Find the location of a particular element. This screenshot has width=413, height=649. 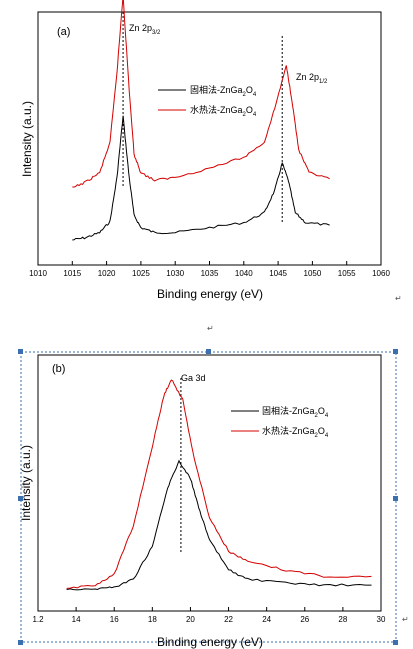

selection-handle-mr is located at coordinates (395, 498).